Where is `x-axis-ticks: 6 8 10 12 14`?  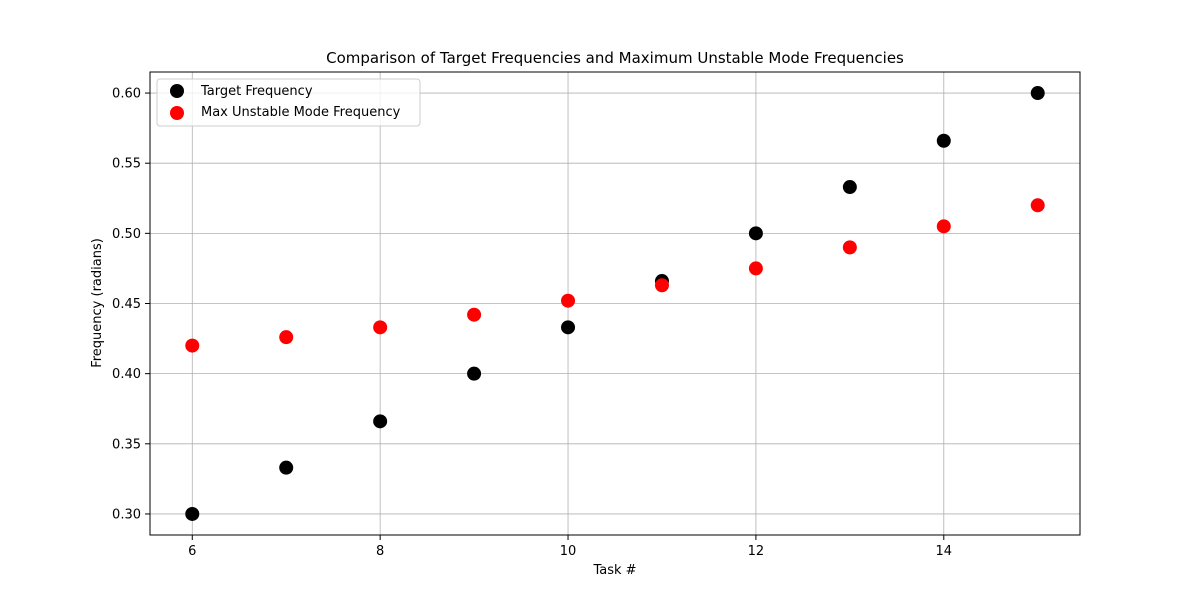
x-axis-ticks: 6 8 10 12 14 is located at coordinates (570, 547).